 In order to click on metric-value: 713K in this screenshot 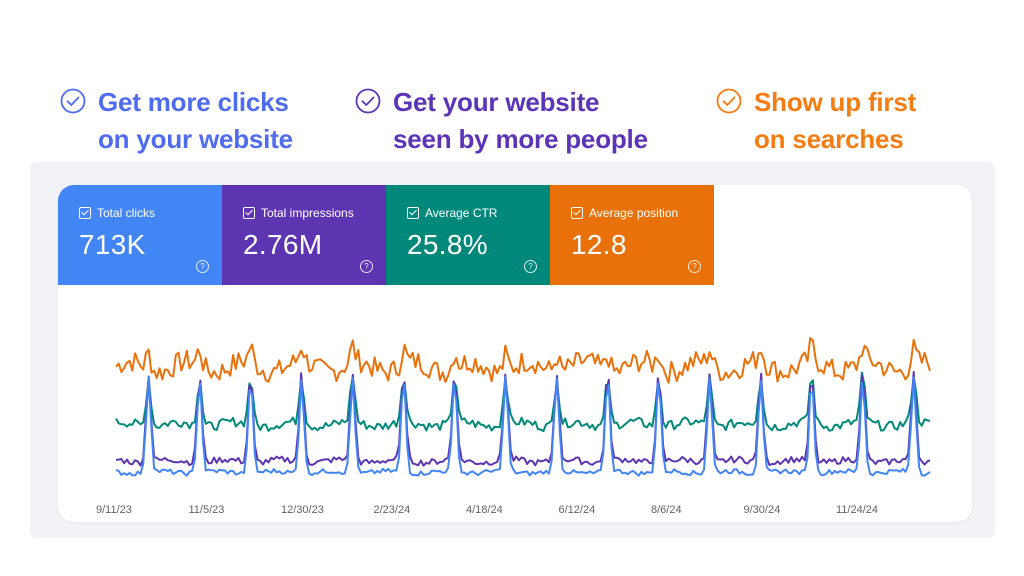, I will do `click(112, 244)`.